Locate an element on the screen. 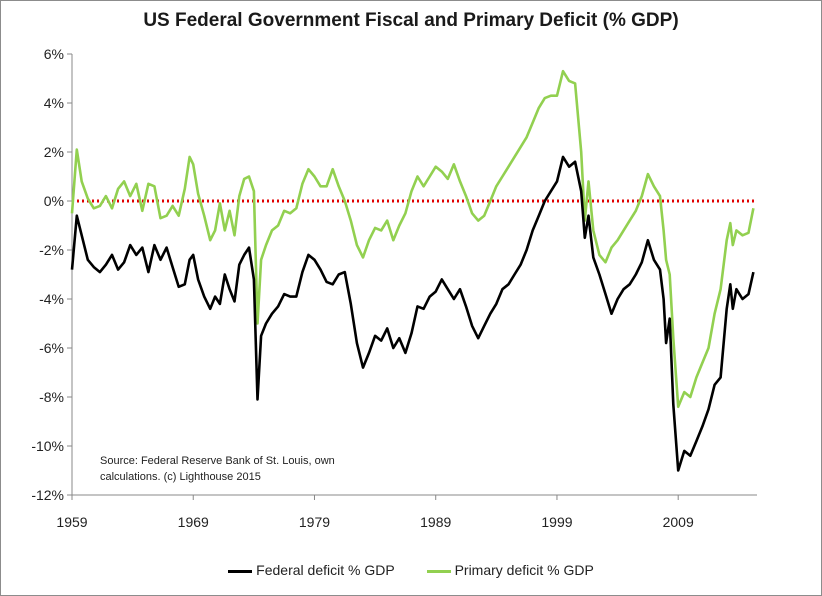 This screenshot has width=822, height=596. y-tick-label: 6% is located at coordinates (54, 54).